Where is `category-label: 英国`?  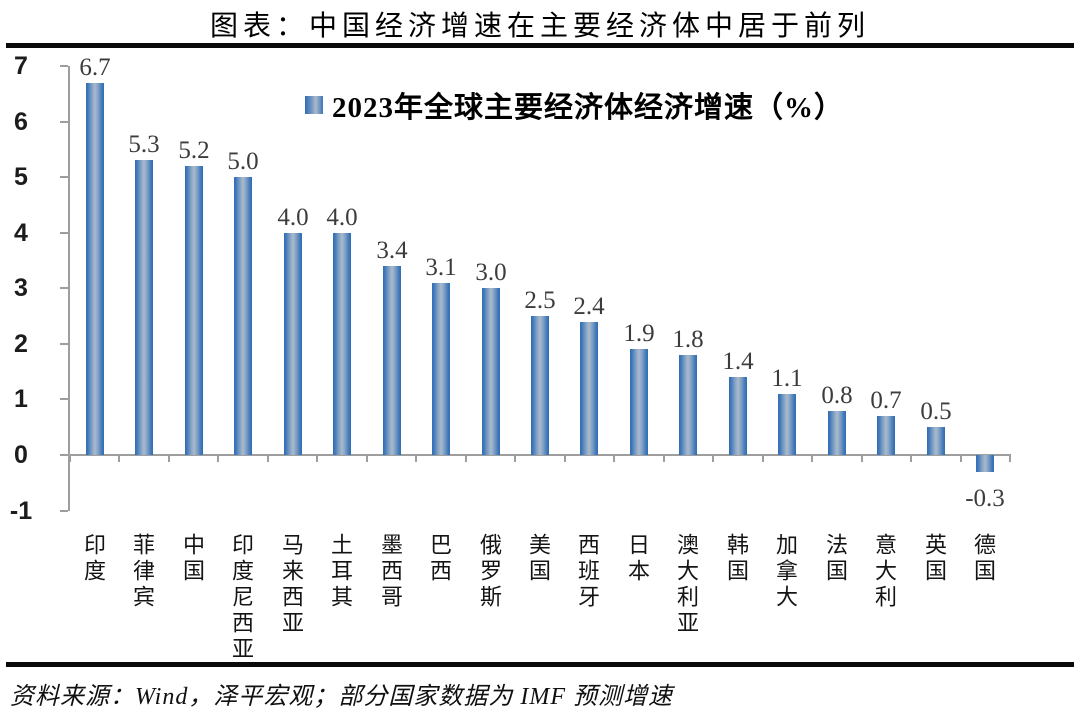 category-label: 英国 is located at coordinates (934, 559).